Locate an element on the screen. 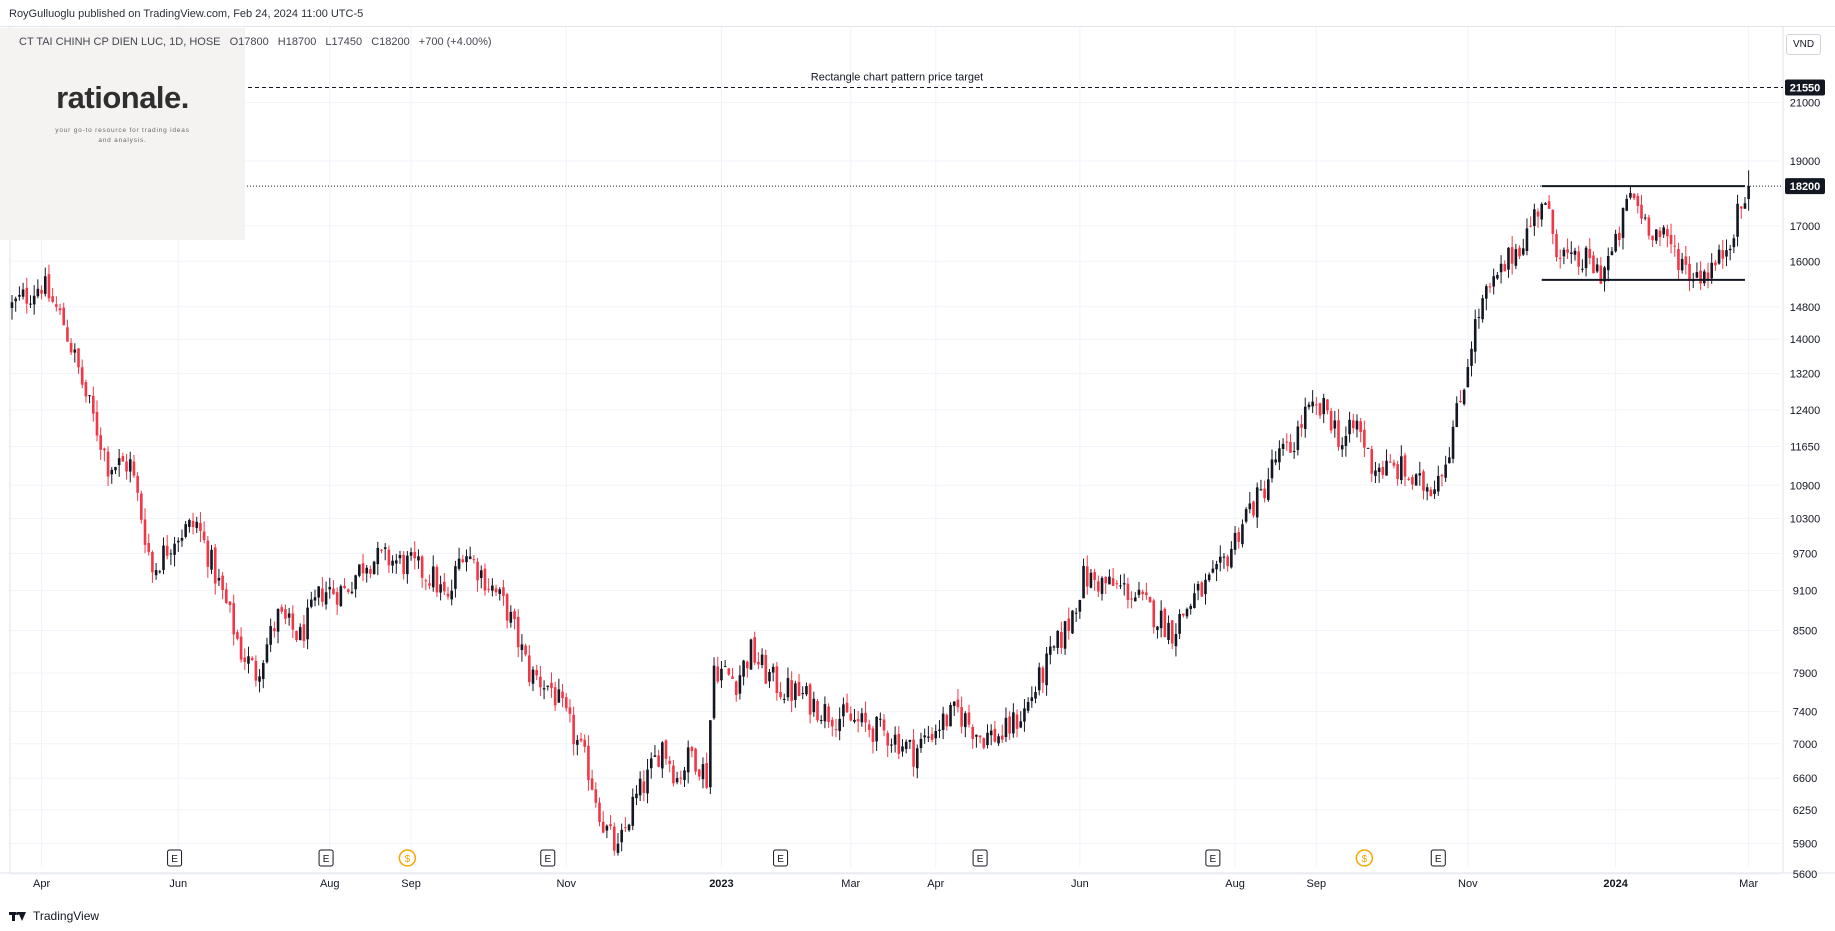 This screenshot has height=931, width=1835. price-axis-tick-label: 10900 is located at coordinates (1805, 486).